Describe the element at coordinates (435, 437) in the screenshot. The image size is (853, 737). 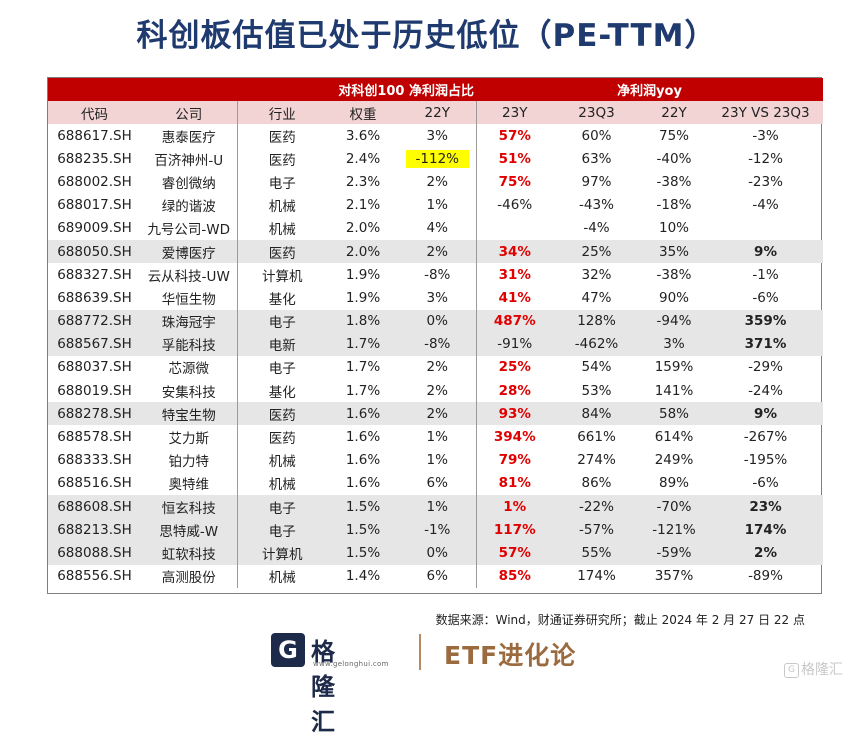
I see `table-row: 688578.SH 艾力斯 医药 1.6% 1% 394% 661% 614% -267%` at that location.